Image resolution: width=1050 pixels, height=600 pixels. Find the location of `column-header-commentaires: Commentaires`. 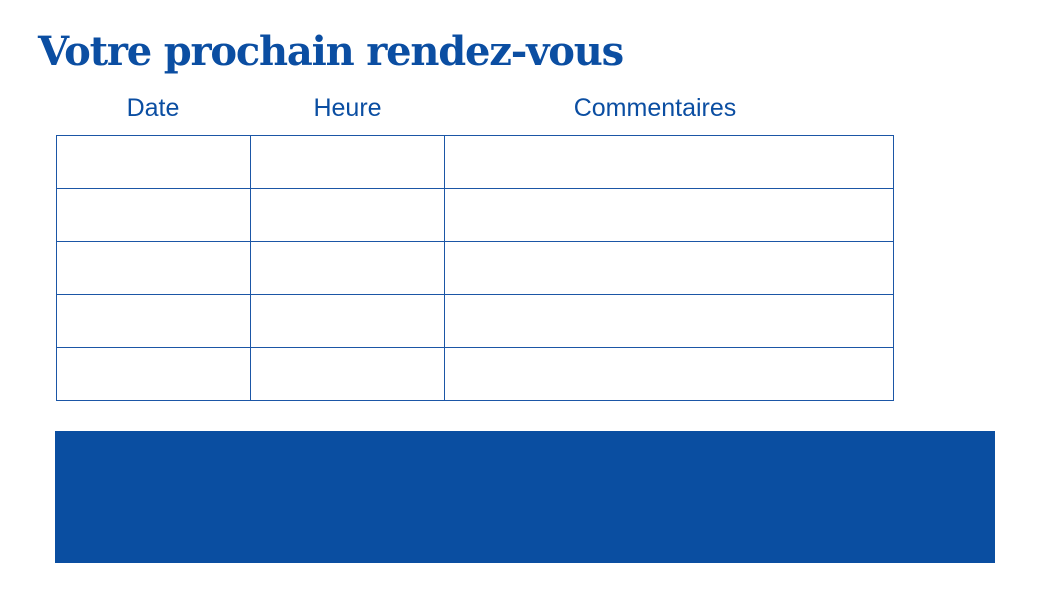

column-header-commentaires: Commentaires is located at coordinates (655, 108).